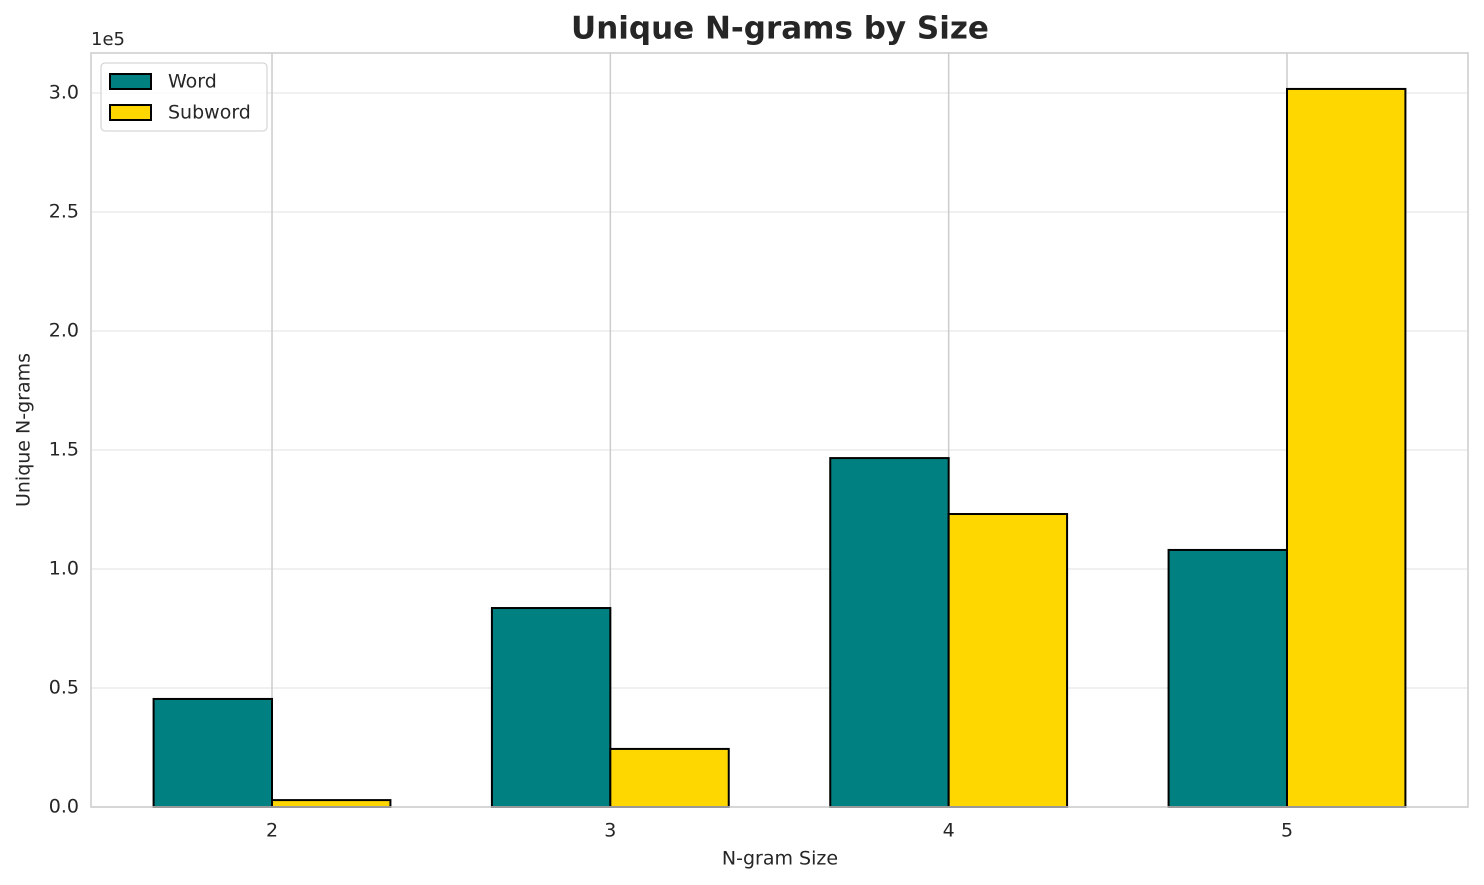  What do you see at coordinates (24, 430) in the screenshot?
I see `y-axis-label: Unique N-grams` at bounding box center [24, 430].